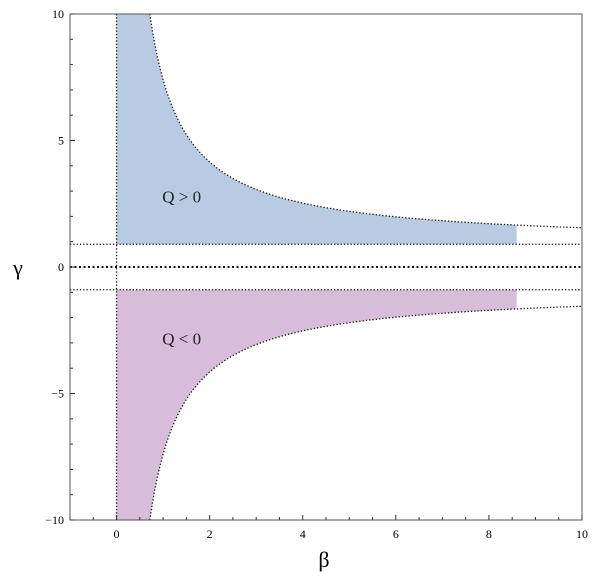 Image resolution: width=594 pixels, height=578 pixels. I want to click on x-tick-label: 2, so click(210, 534).